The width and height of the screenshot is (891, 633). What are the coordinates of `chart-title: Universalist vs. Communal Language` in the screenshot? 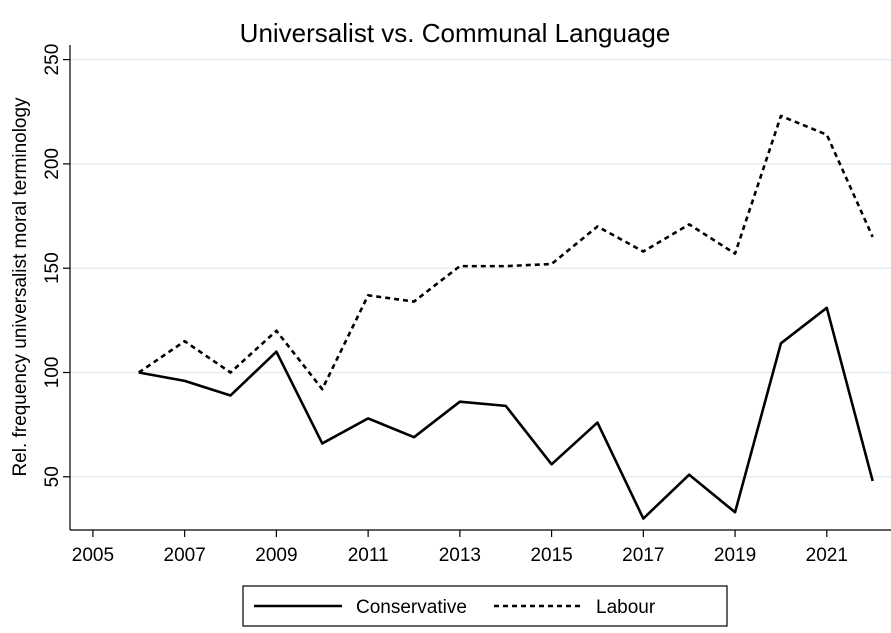 It's located at (455, 33).